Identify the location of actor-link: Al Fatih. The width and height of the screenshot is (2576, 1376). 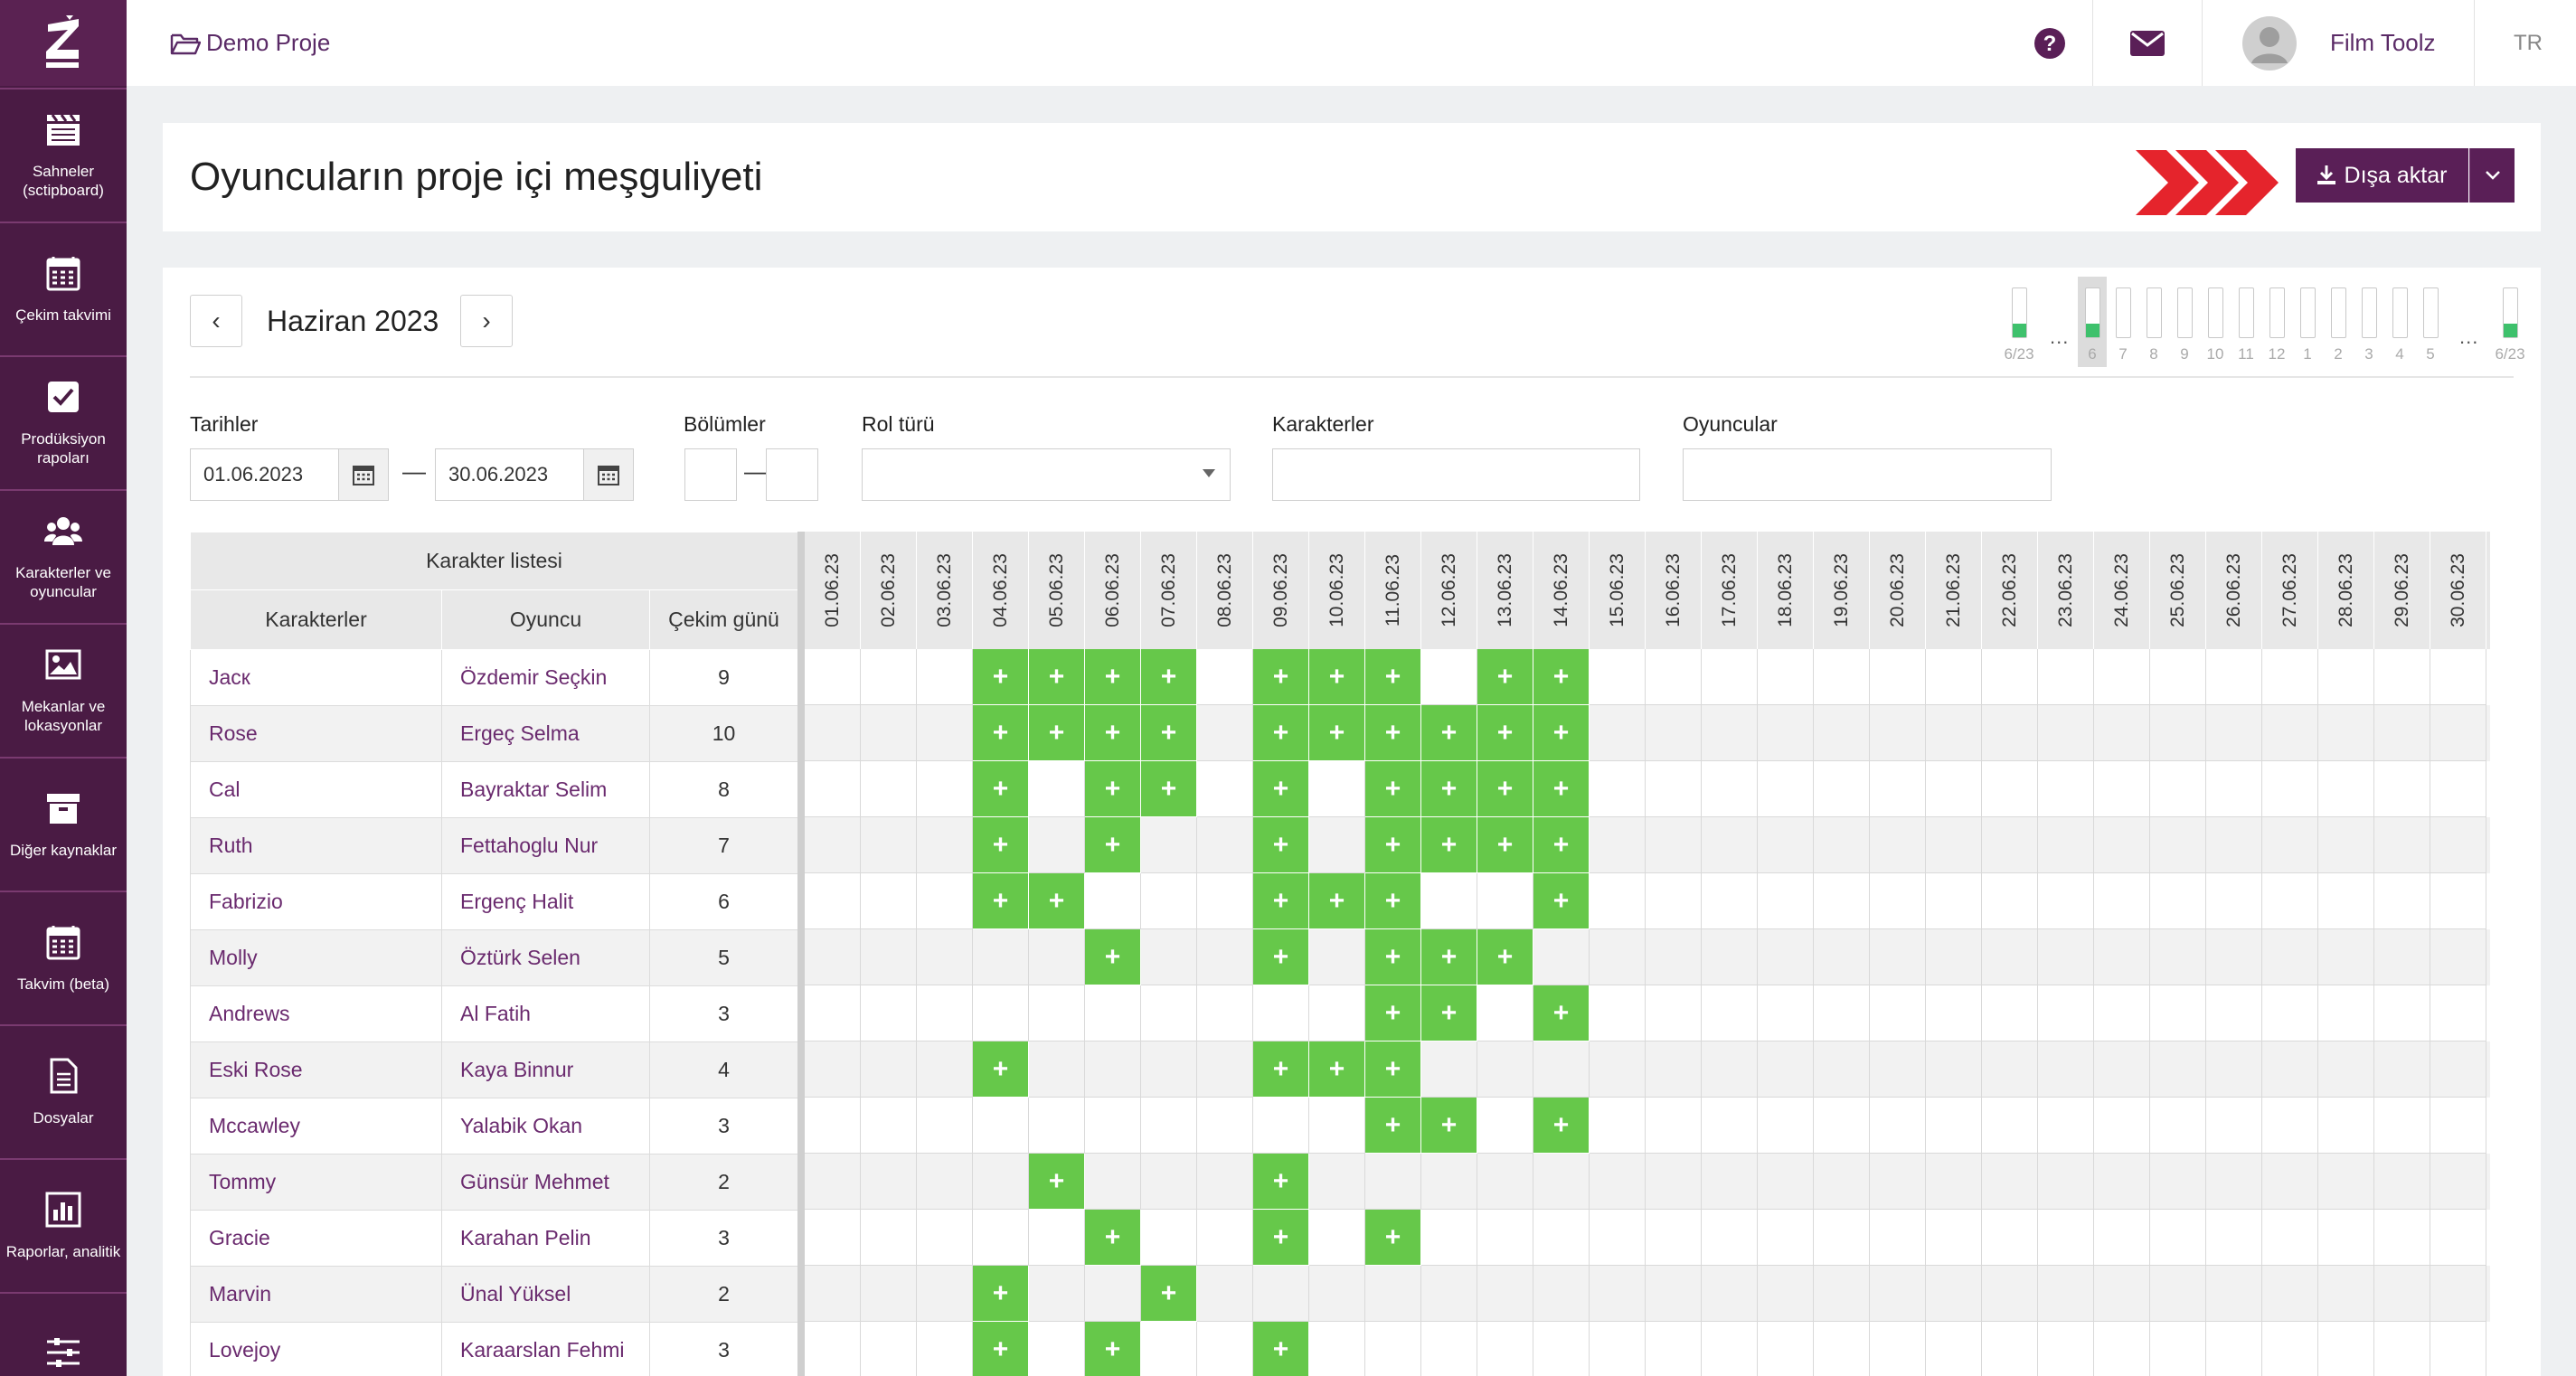
(545, 1014).